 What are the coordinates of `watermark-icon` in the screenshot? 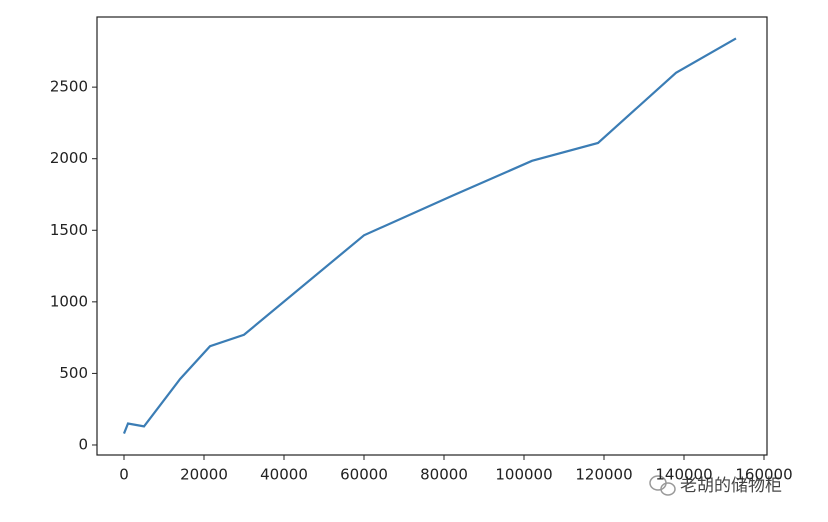 It's located at (662, 485).